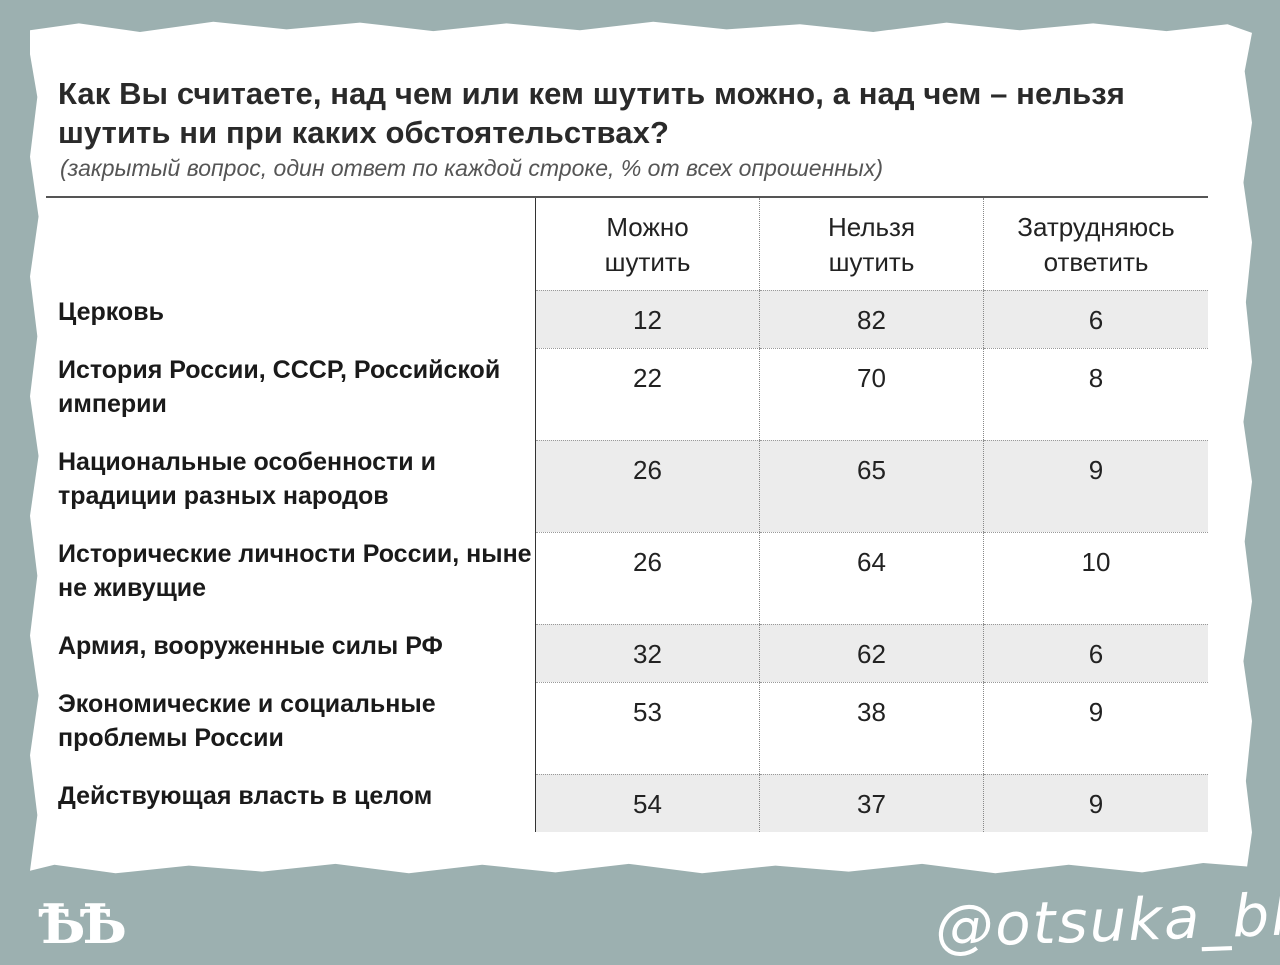 This screenshot has height=965, width=1280. I want to click on value-cell: 37, so click(872, 803).